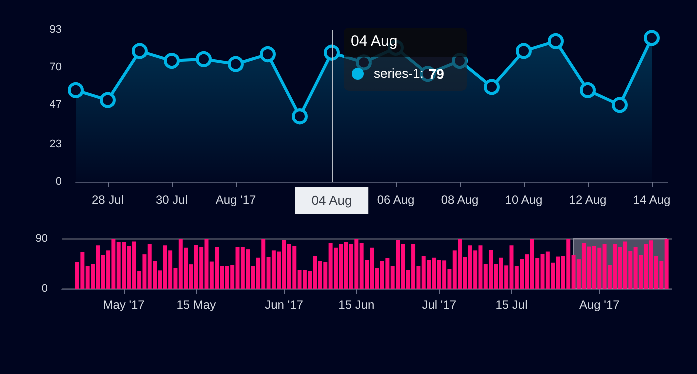 The height and width of the screenshot is (374, 697). Describe the element at coordinates (332, 200) in the screenshot. I see `ref-line-label: 04 Aug` at that location.